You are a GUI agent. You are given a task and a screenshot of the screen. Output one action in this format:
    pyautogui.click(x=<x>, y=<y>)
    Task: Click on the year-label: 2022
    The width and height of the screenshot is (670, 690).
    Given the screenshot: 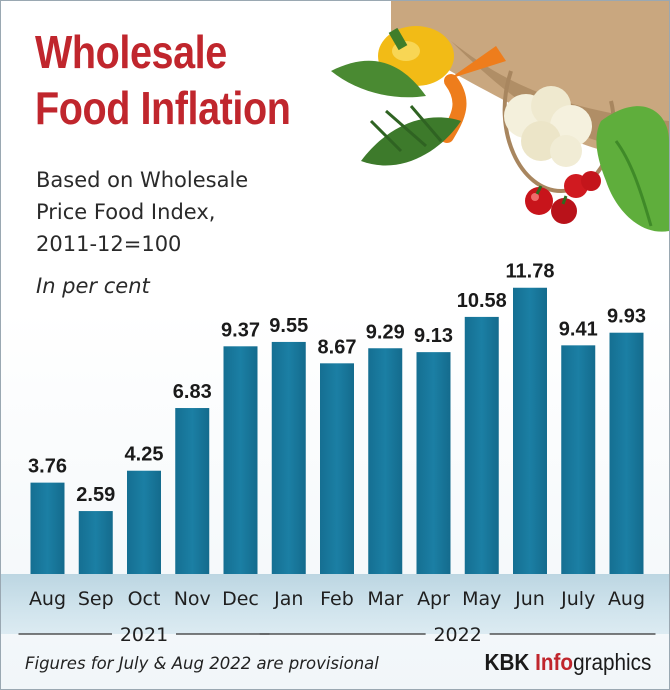 What is the action you would take?
    pyautogui.click(x=457, y=635)
    